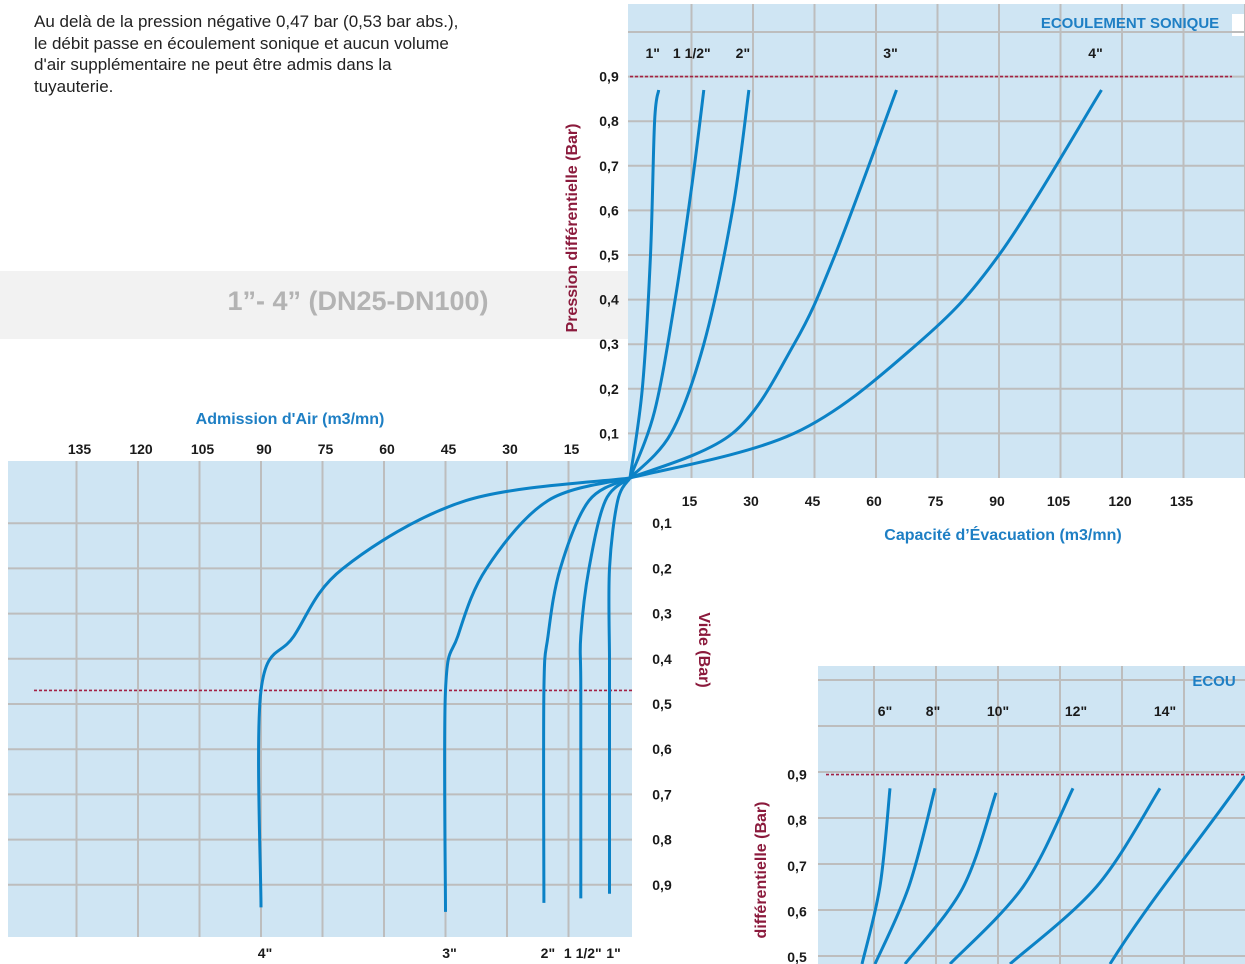 This screenshot has height=964, width=1245. I want to click on intake-x-tick-label: 90, so click(264, 449).